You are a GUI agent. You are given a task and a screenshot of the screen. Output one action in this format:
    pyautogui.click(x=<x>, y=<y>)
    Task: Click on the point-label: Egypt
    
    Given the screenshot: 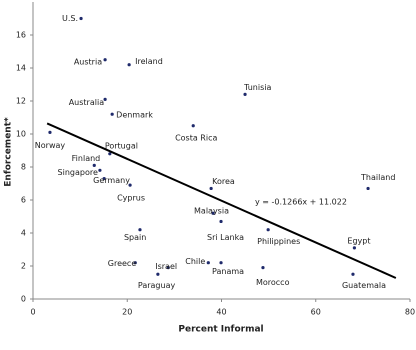 What is the action you would take?
    pyautogui.click(x=358, y=240)
    